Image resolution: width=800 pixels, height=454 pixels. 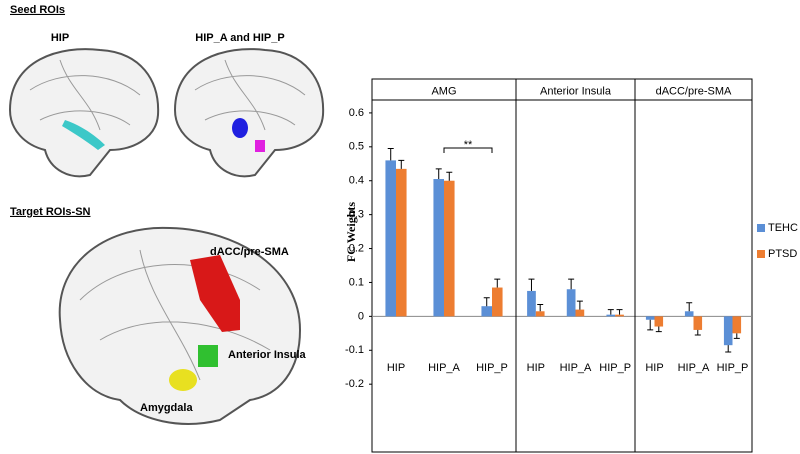 I want to click on panel-title: Anterior Insula, so click(x=576, y=91).